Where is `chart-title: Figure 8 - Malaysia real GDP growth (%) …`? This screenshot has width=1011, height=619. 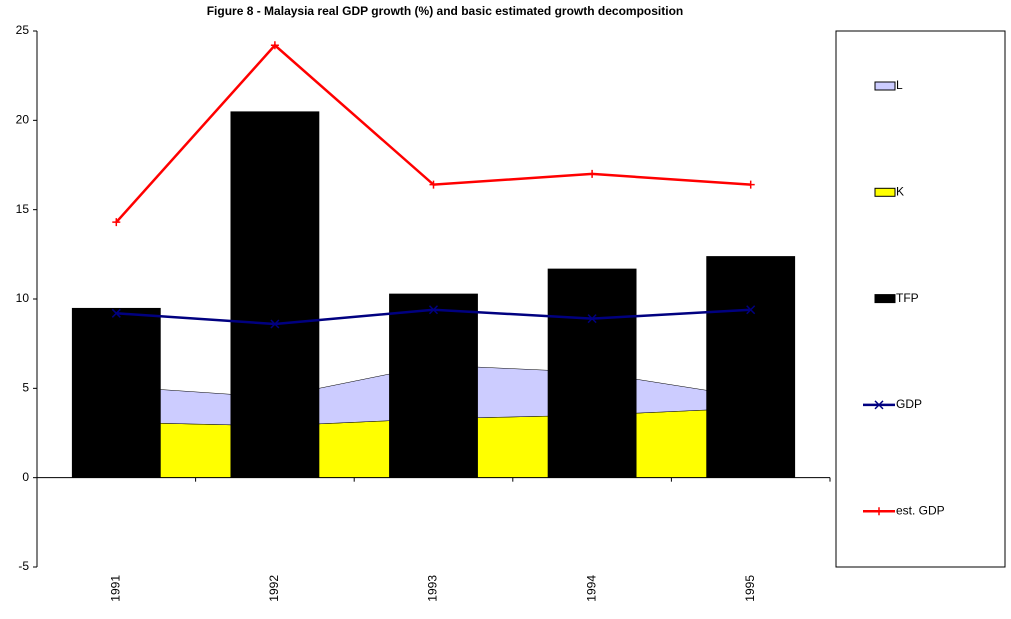 chart-title: Figure 8 - Malaysia real GDP growth (%) … is located at coordinates (445, 11).